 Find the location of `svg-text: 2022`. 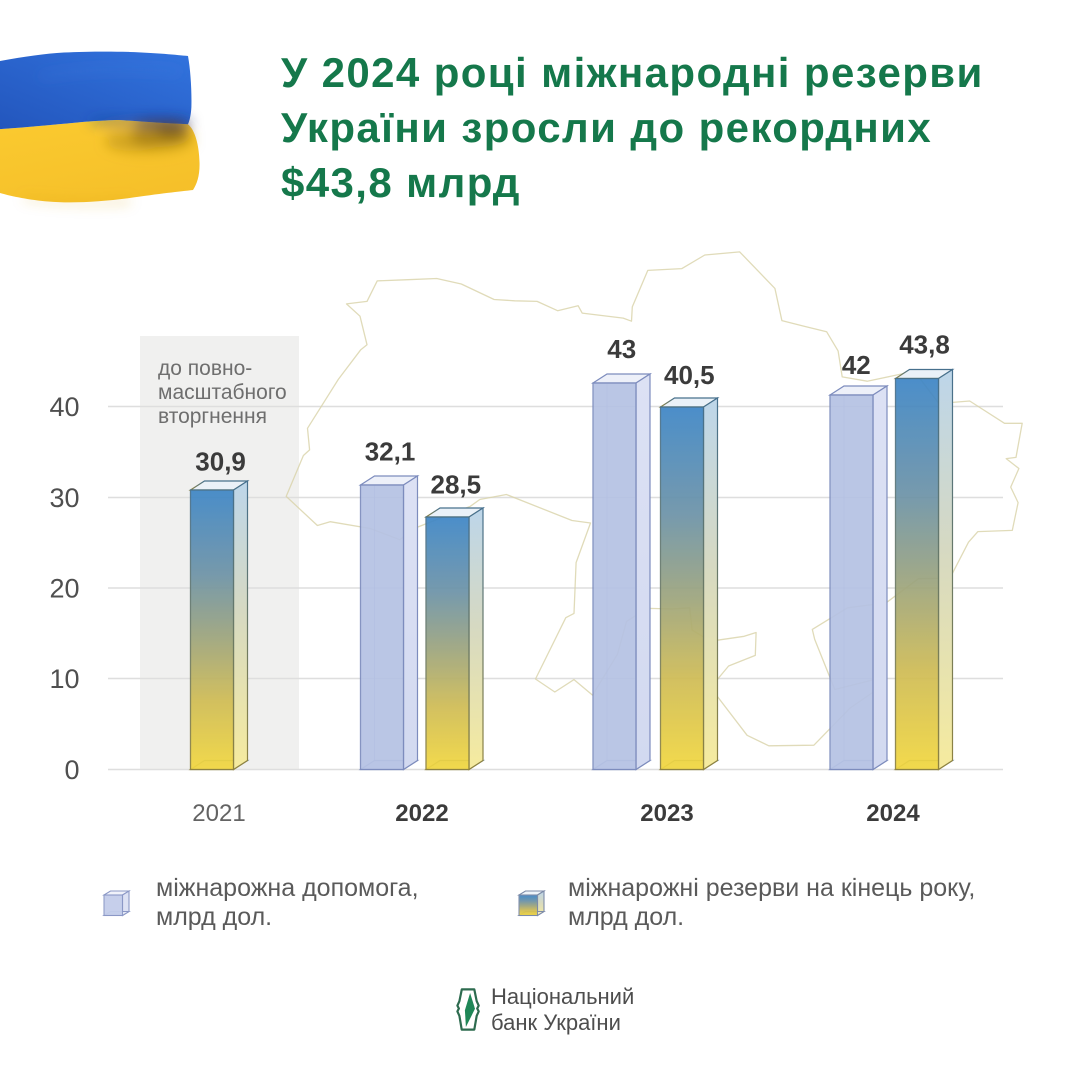

svg-text: 2022 is located at coordinates (421, 813).